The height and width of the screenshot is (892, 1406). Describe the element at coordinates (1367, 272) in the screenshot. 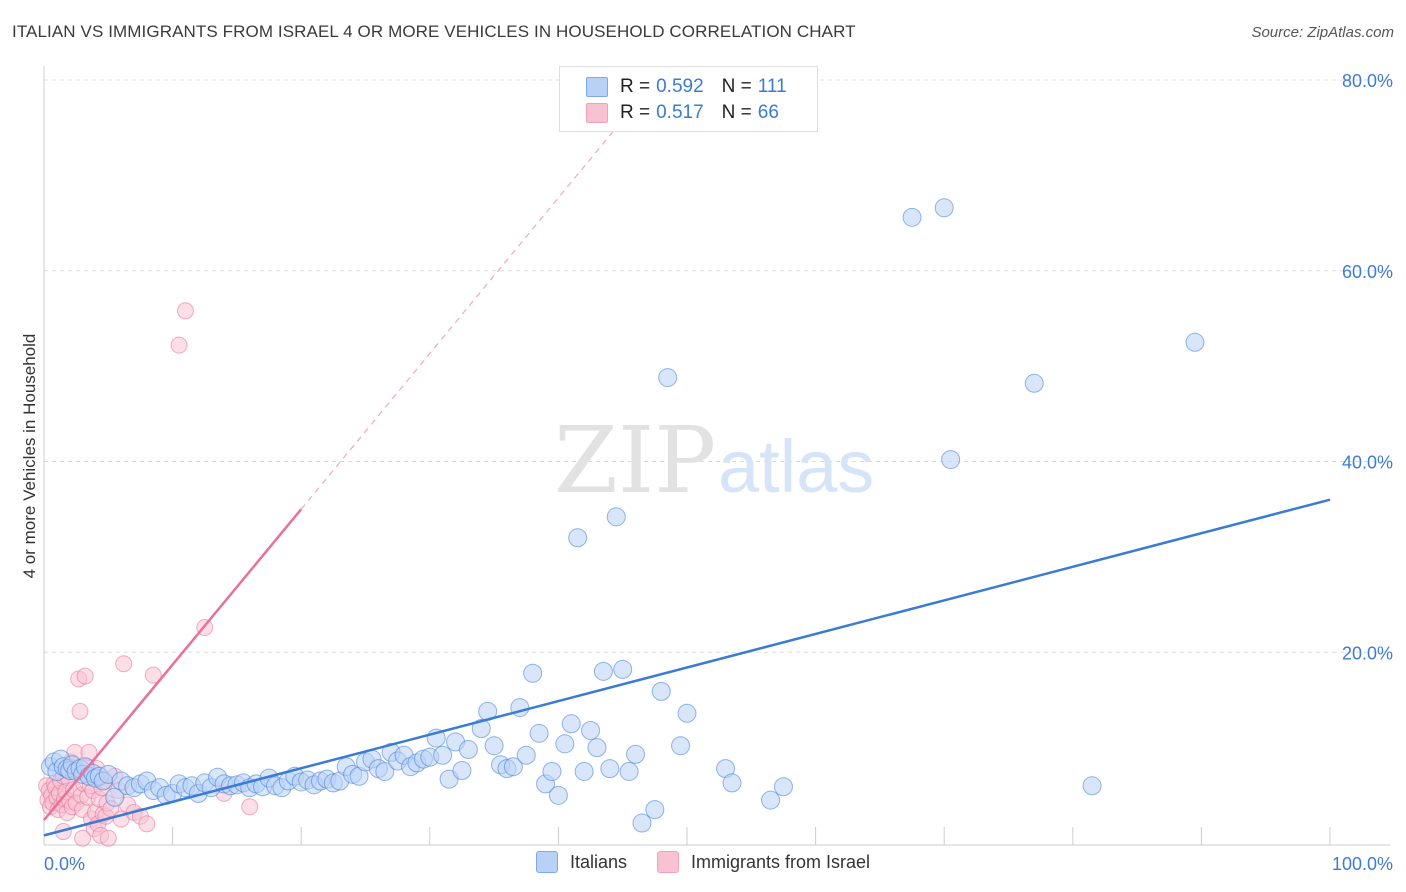

I see `y-tick-label: 60.0%` at that location.